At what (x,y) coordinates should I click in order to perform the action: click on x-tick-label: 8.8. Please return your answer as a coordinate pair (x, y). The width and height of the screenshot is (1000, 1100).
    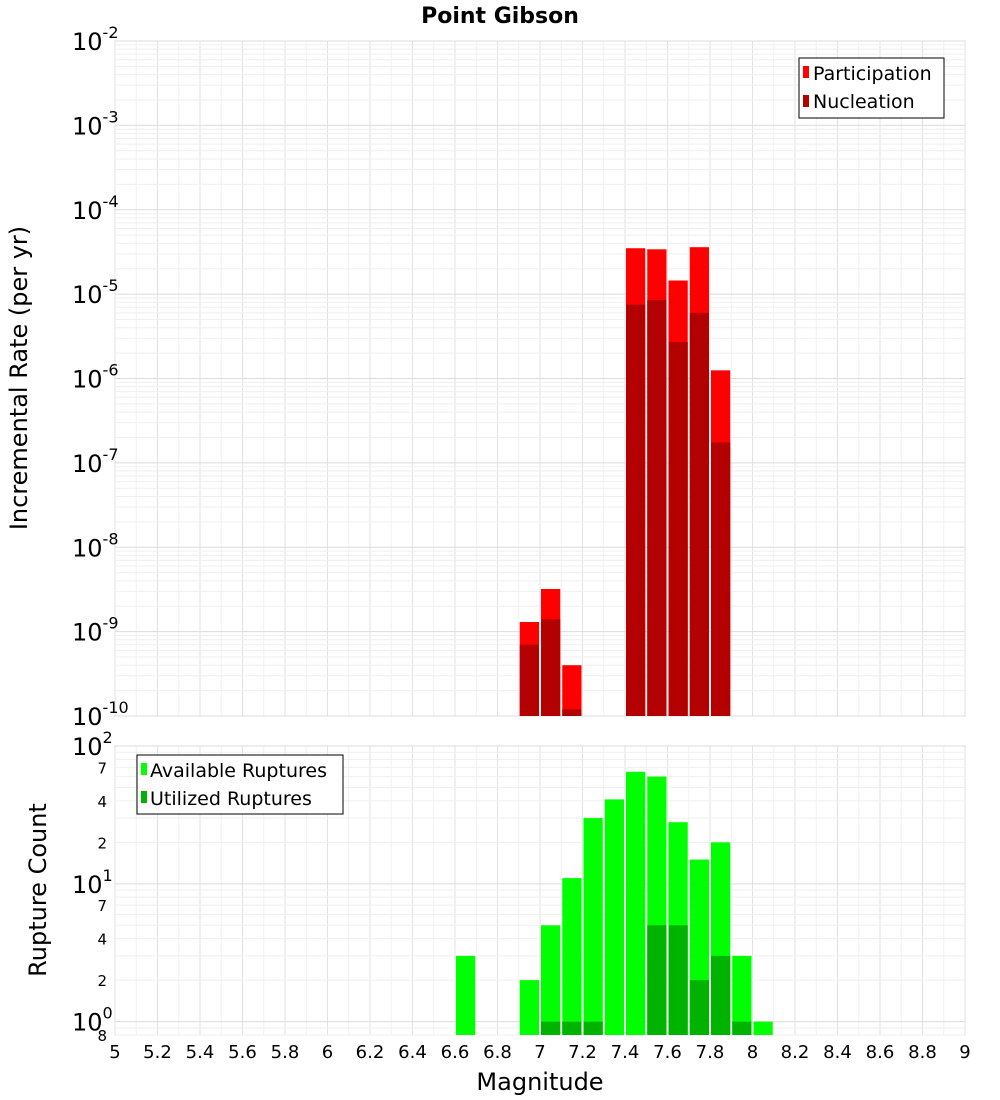
    Looking at the image, I should click on (922, 1052).